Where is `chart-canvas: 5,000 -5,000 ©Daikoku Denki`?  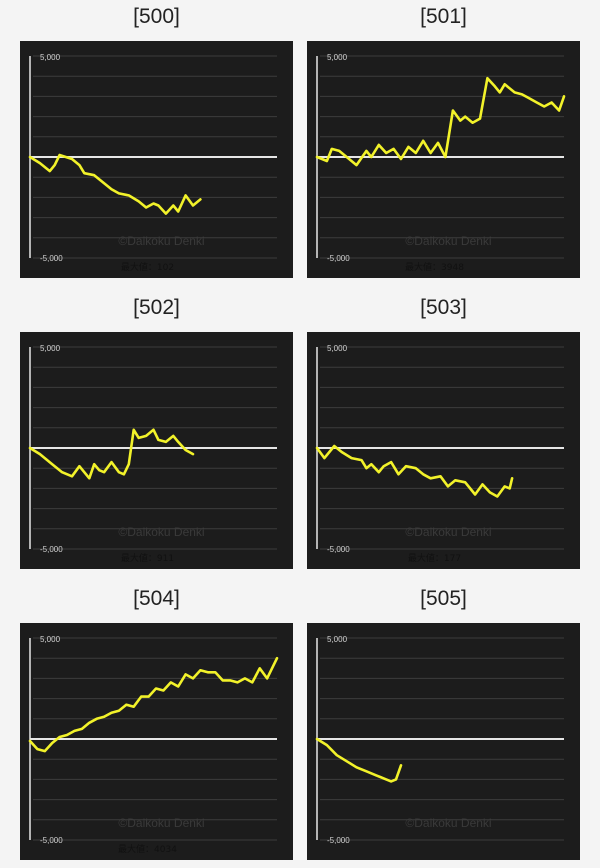 chart-canvas: 5,000 -5,000 ©Daikoku Denki is located at coordinates (443, 741).